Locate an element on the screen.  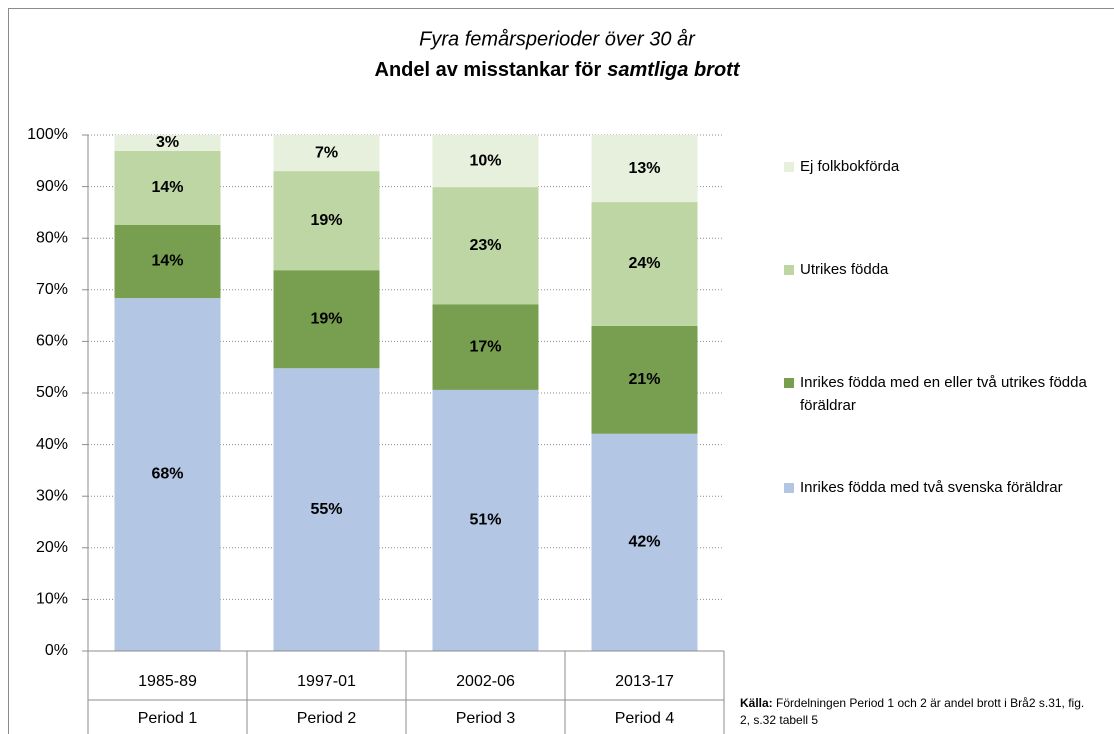
data-label: 7% is located at coordinates (326, 152).